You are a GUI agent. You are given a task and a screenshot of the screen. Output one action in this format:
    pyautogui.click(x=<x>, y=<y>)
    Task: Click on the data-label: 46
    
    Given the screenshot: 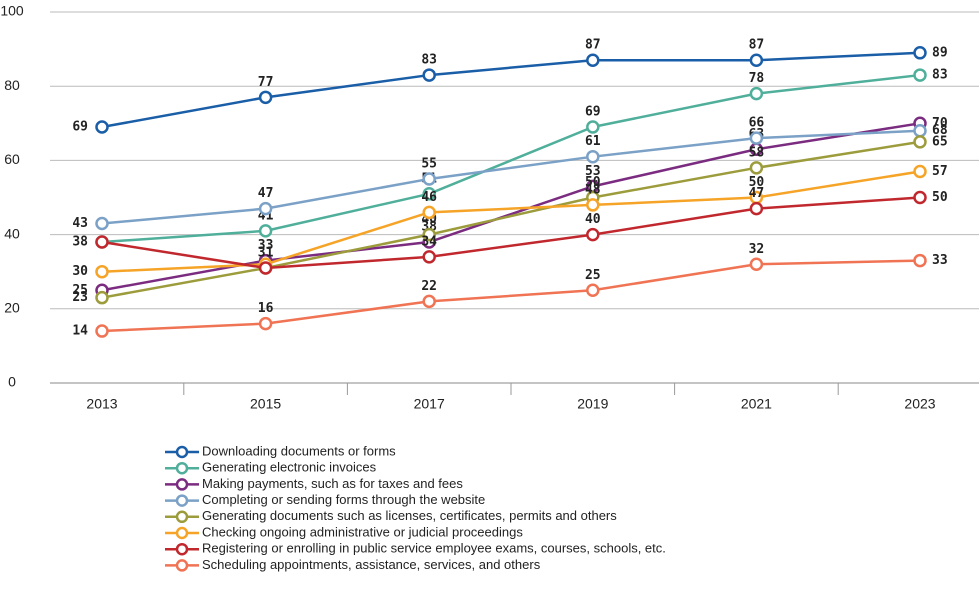 What is the action you would take?
    pyautogui.click(x=429, y=197)
    